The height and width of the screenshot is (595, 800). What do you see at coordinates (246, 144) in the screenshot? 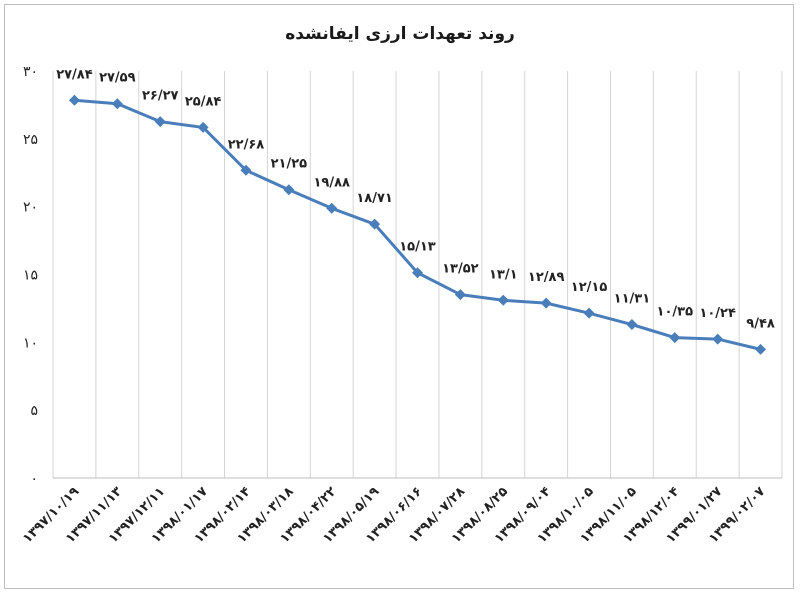
I see `data-label: ۲۲/۶۸` at bounding box center [246, 144].